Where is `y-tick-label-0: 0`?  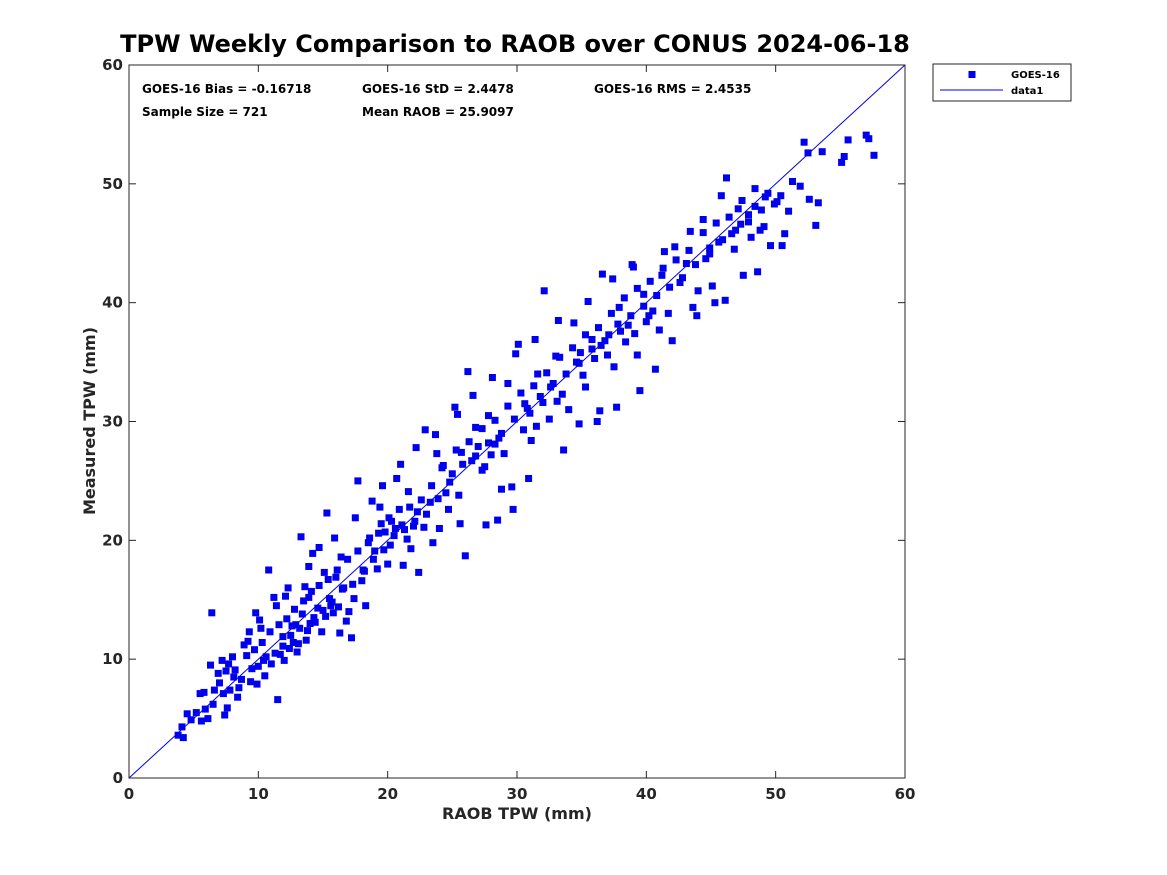
y-tick-label-0: 0 is located at coordinates (118, 778).